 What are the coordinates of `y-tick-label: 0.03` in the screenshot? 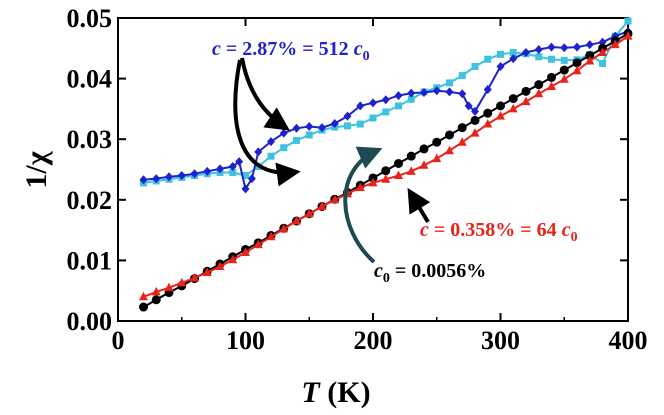 It's located at (90, 139).